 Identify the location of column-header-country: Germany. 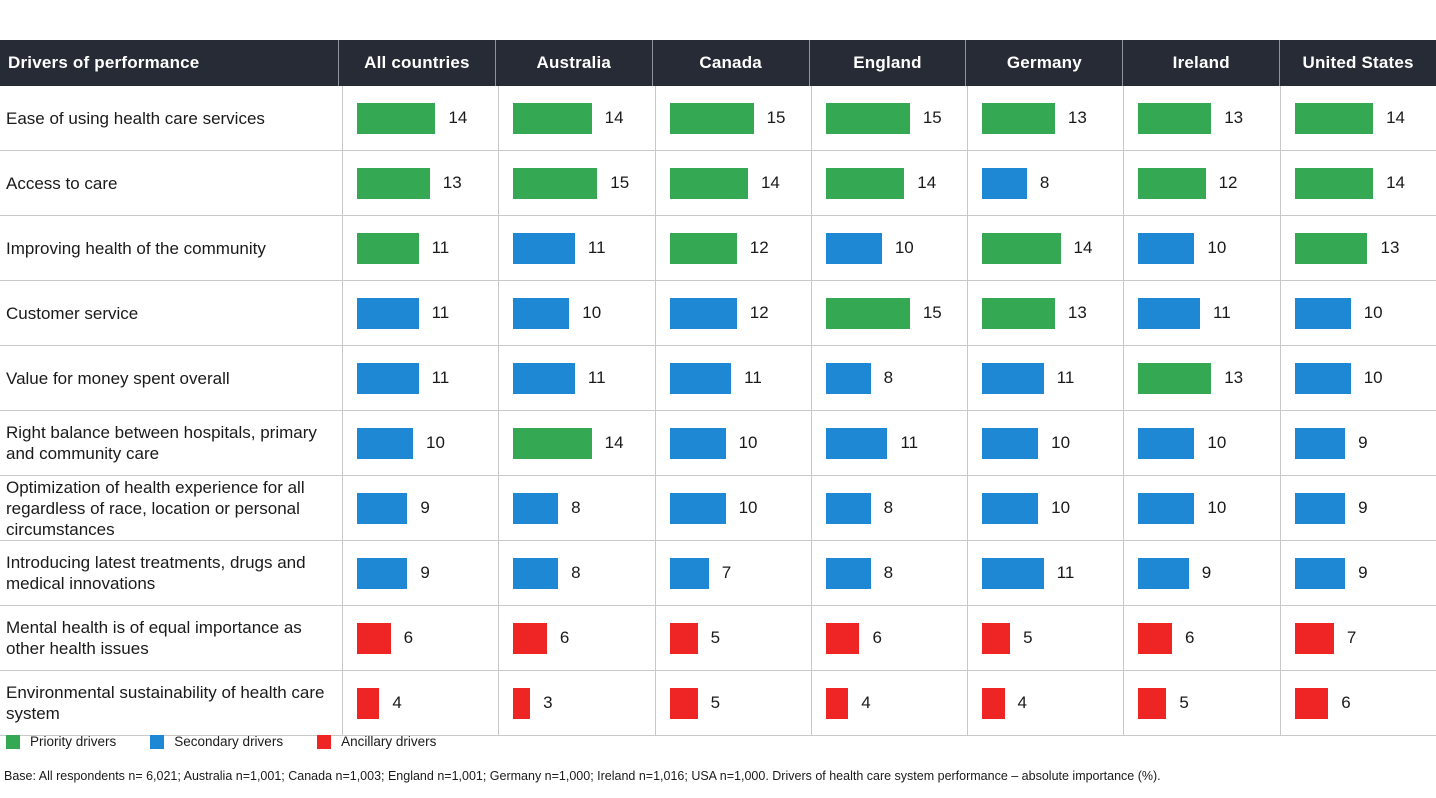
(1043, 63).